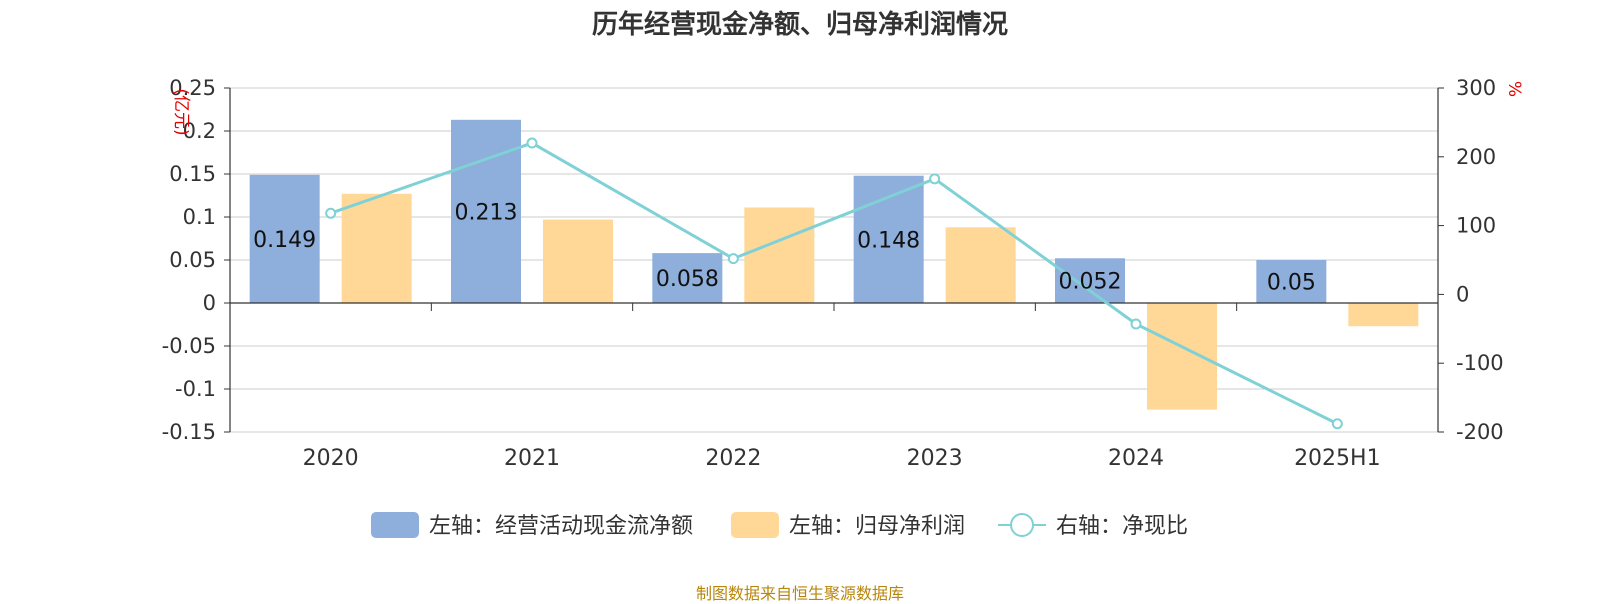  I want to click on left-tick-label: 0, so click(209, 303).